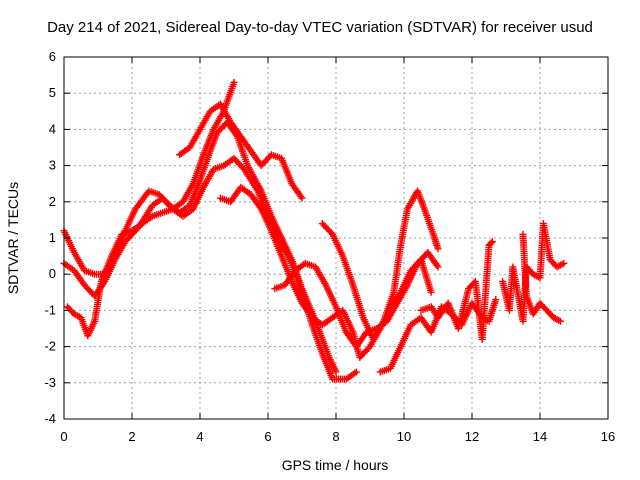 The height and width of the screenshot is (480, 640). Describe the element at coordinates (52, 56) in the screenshot. I see `y-tick-label: 6` at that location.